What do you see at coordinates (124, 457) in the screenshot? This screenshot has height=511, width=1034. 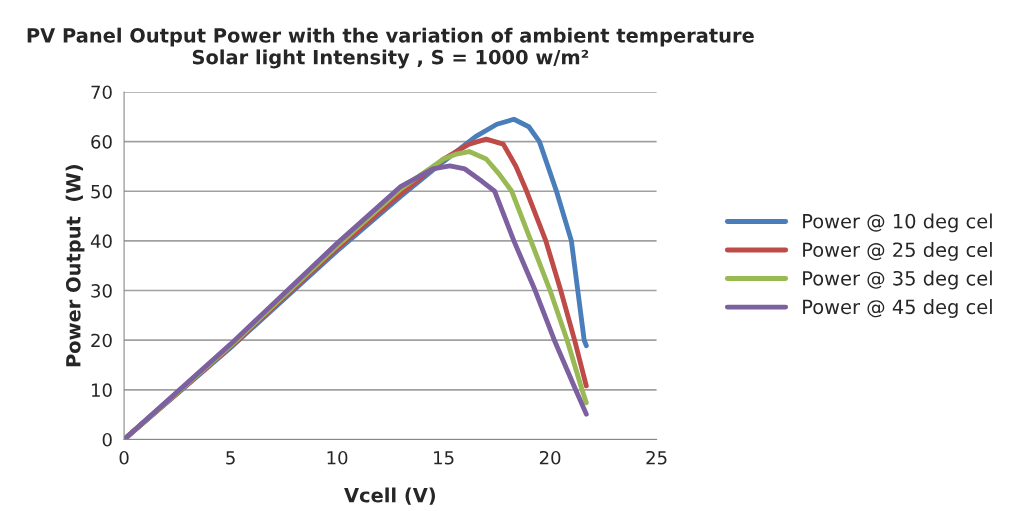 I see `x-tick-label: 0` at bounding box center [124, 457].